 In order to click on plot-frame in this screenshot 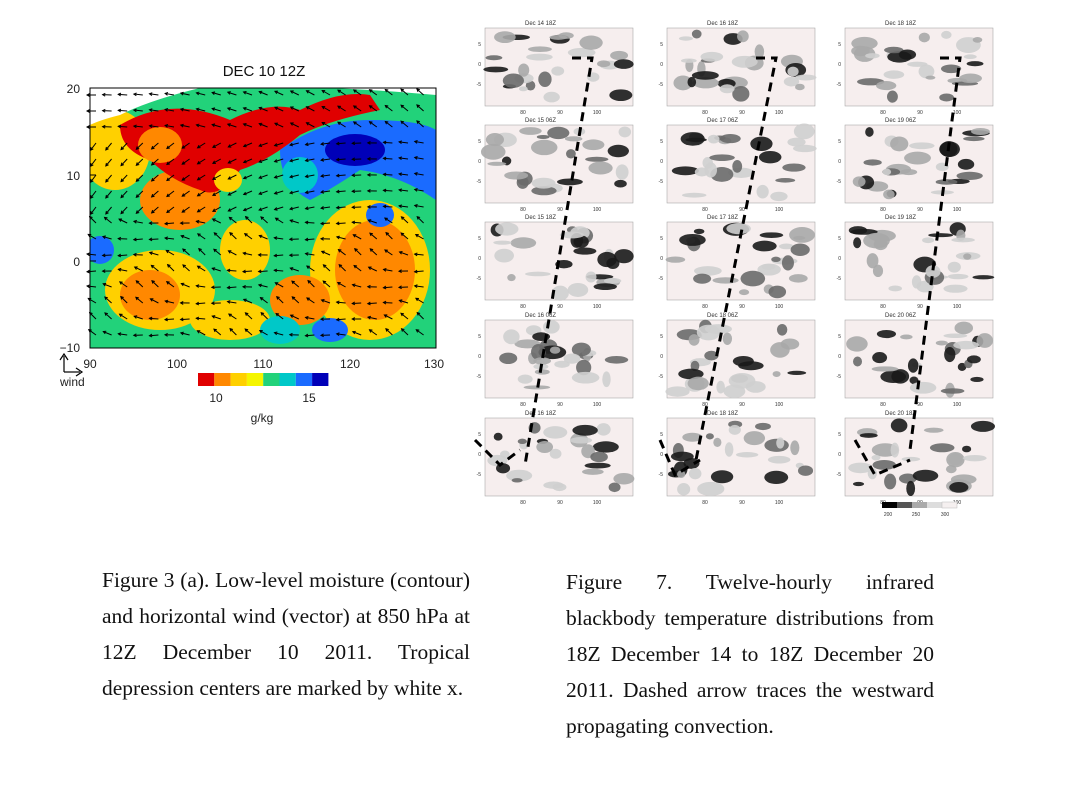, I will do `click(263, 218)`.